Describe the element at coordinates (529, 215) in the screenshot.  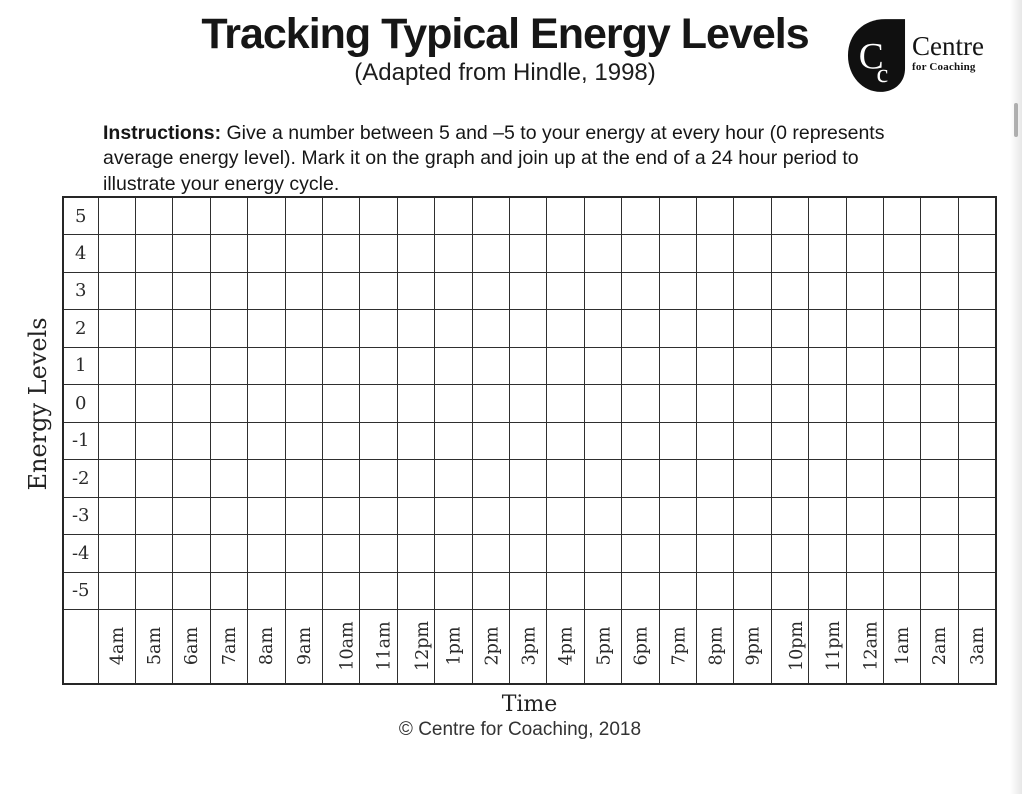
I see `grid-row: 5` at that location.